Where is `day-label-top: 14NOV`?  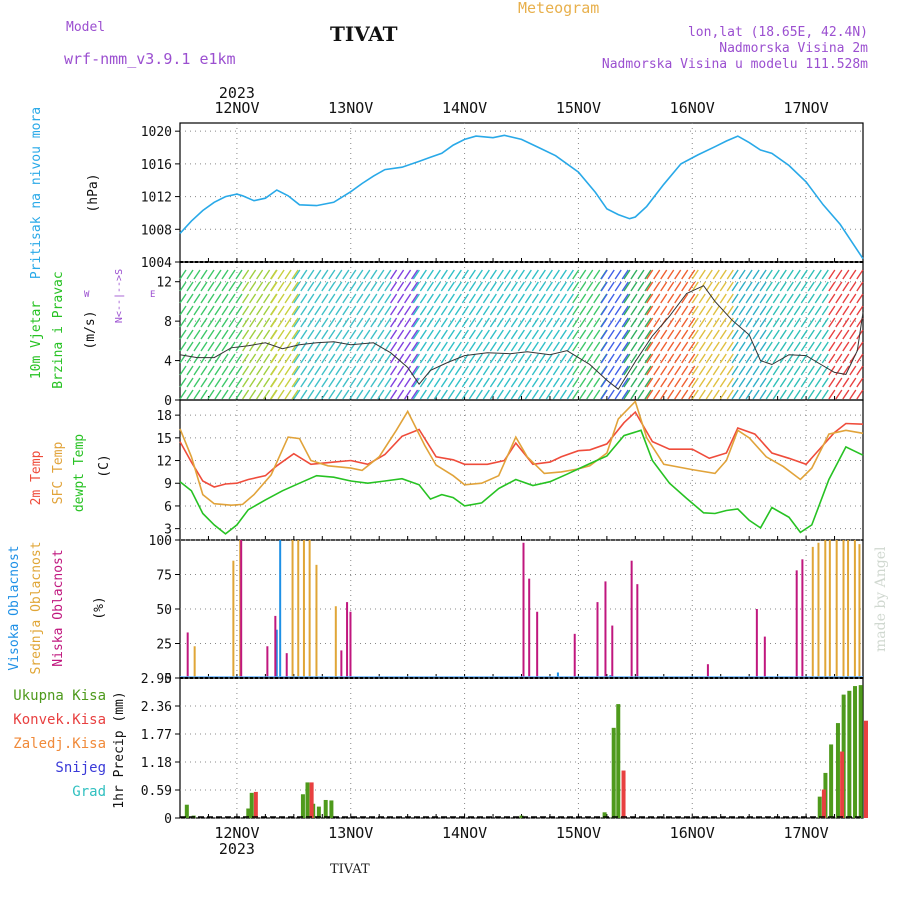 day-label-top: 14NOV is located at coordinates (464, 108).